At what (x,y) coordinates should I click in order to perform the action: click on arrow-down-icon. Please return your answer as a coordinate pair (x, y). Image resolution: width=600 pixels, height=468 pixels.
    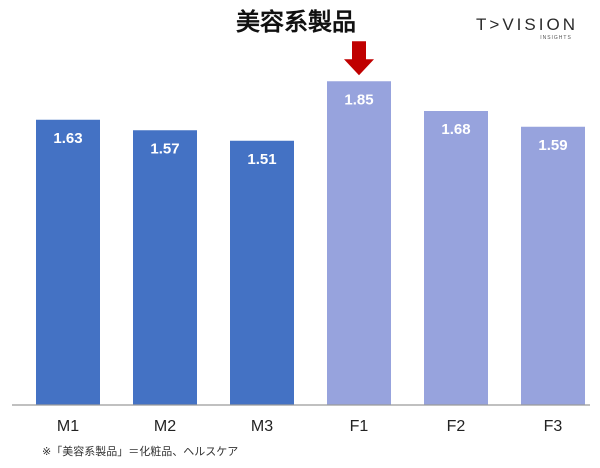
    Looking at the image, I should click on (359, 58).